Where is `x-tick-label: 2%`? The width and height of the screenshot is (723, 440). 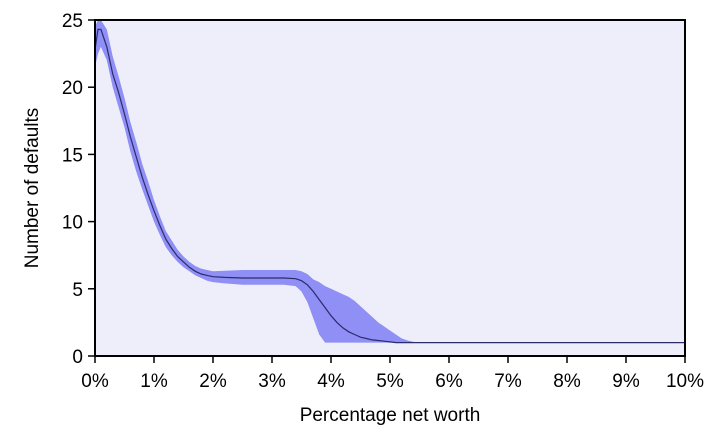
x-tick-label: 2% is located at coordinates (213, 381).